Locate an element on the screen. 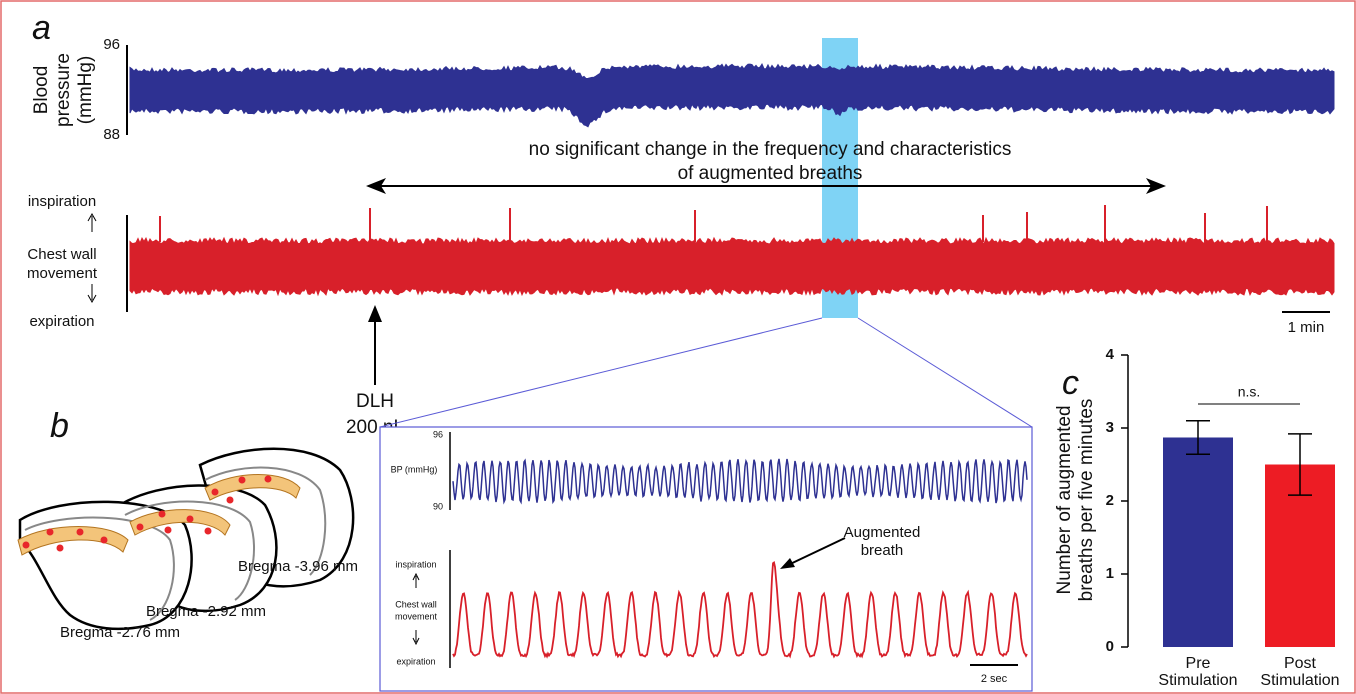  inspiration-label: inspiration is located at coordinates (62, 201).